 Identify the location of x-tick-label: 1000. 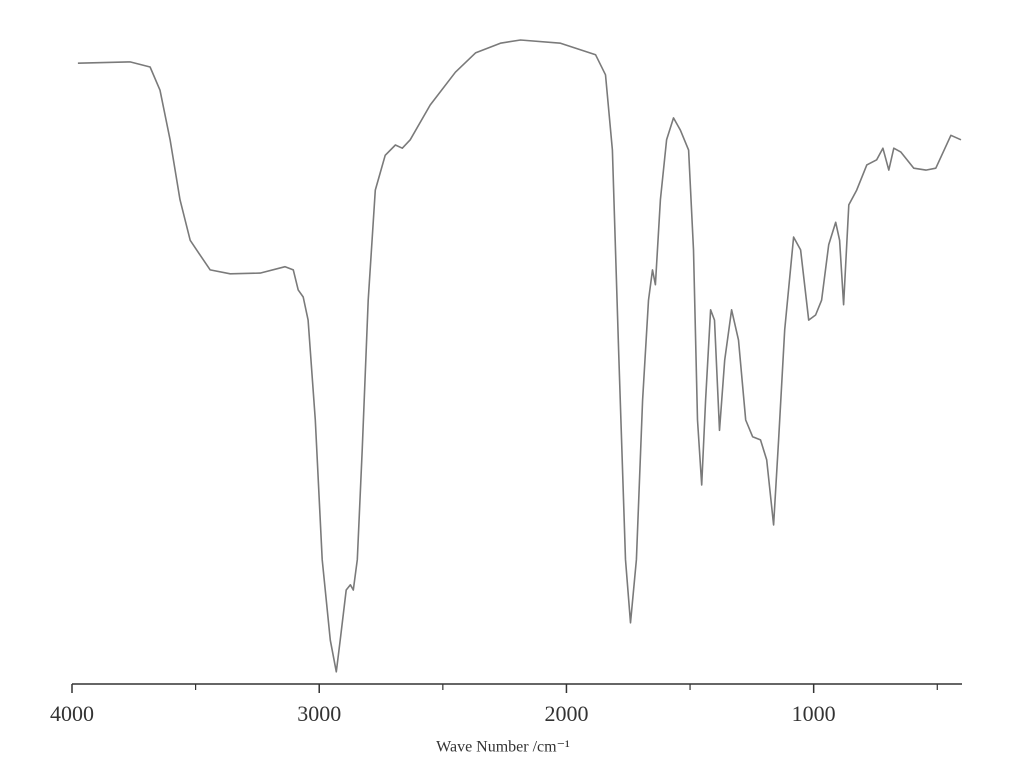
(814, 713).